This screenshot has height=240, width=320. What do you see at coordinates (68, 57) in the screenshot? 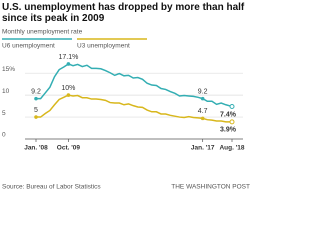
I see `value-label: 17.1%` at bounding box center [68, 57].